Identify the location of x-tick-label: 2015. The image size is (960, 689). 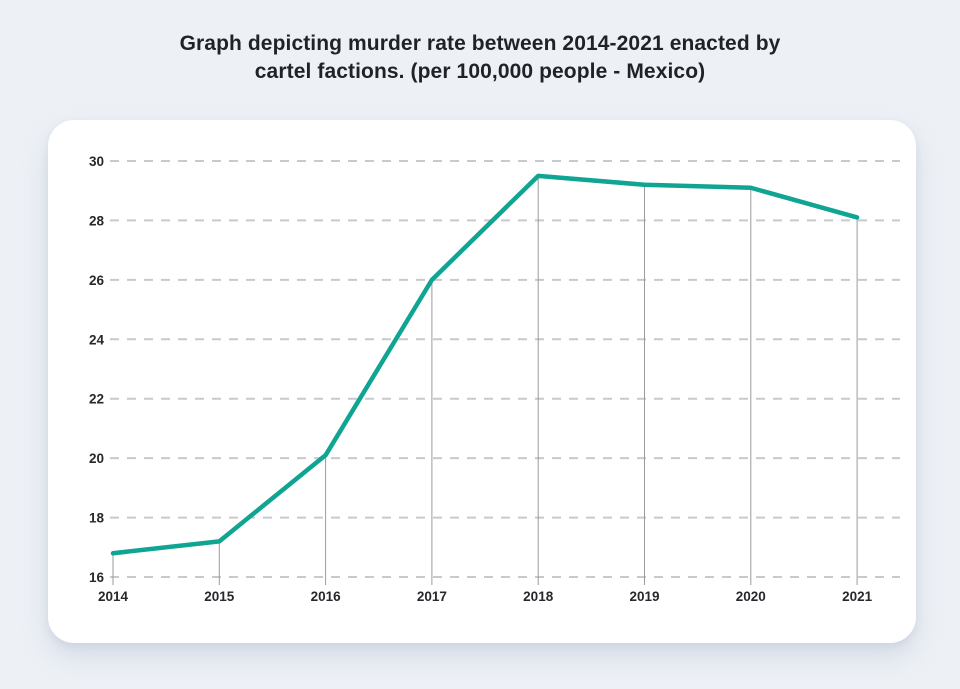
(219, 596).